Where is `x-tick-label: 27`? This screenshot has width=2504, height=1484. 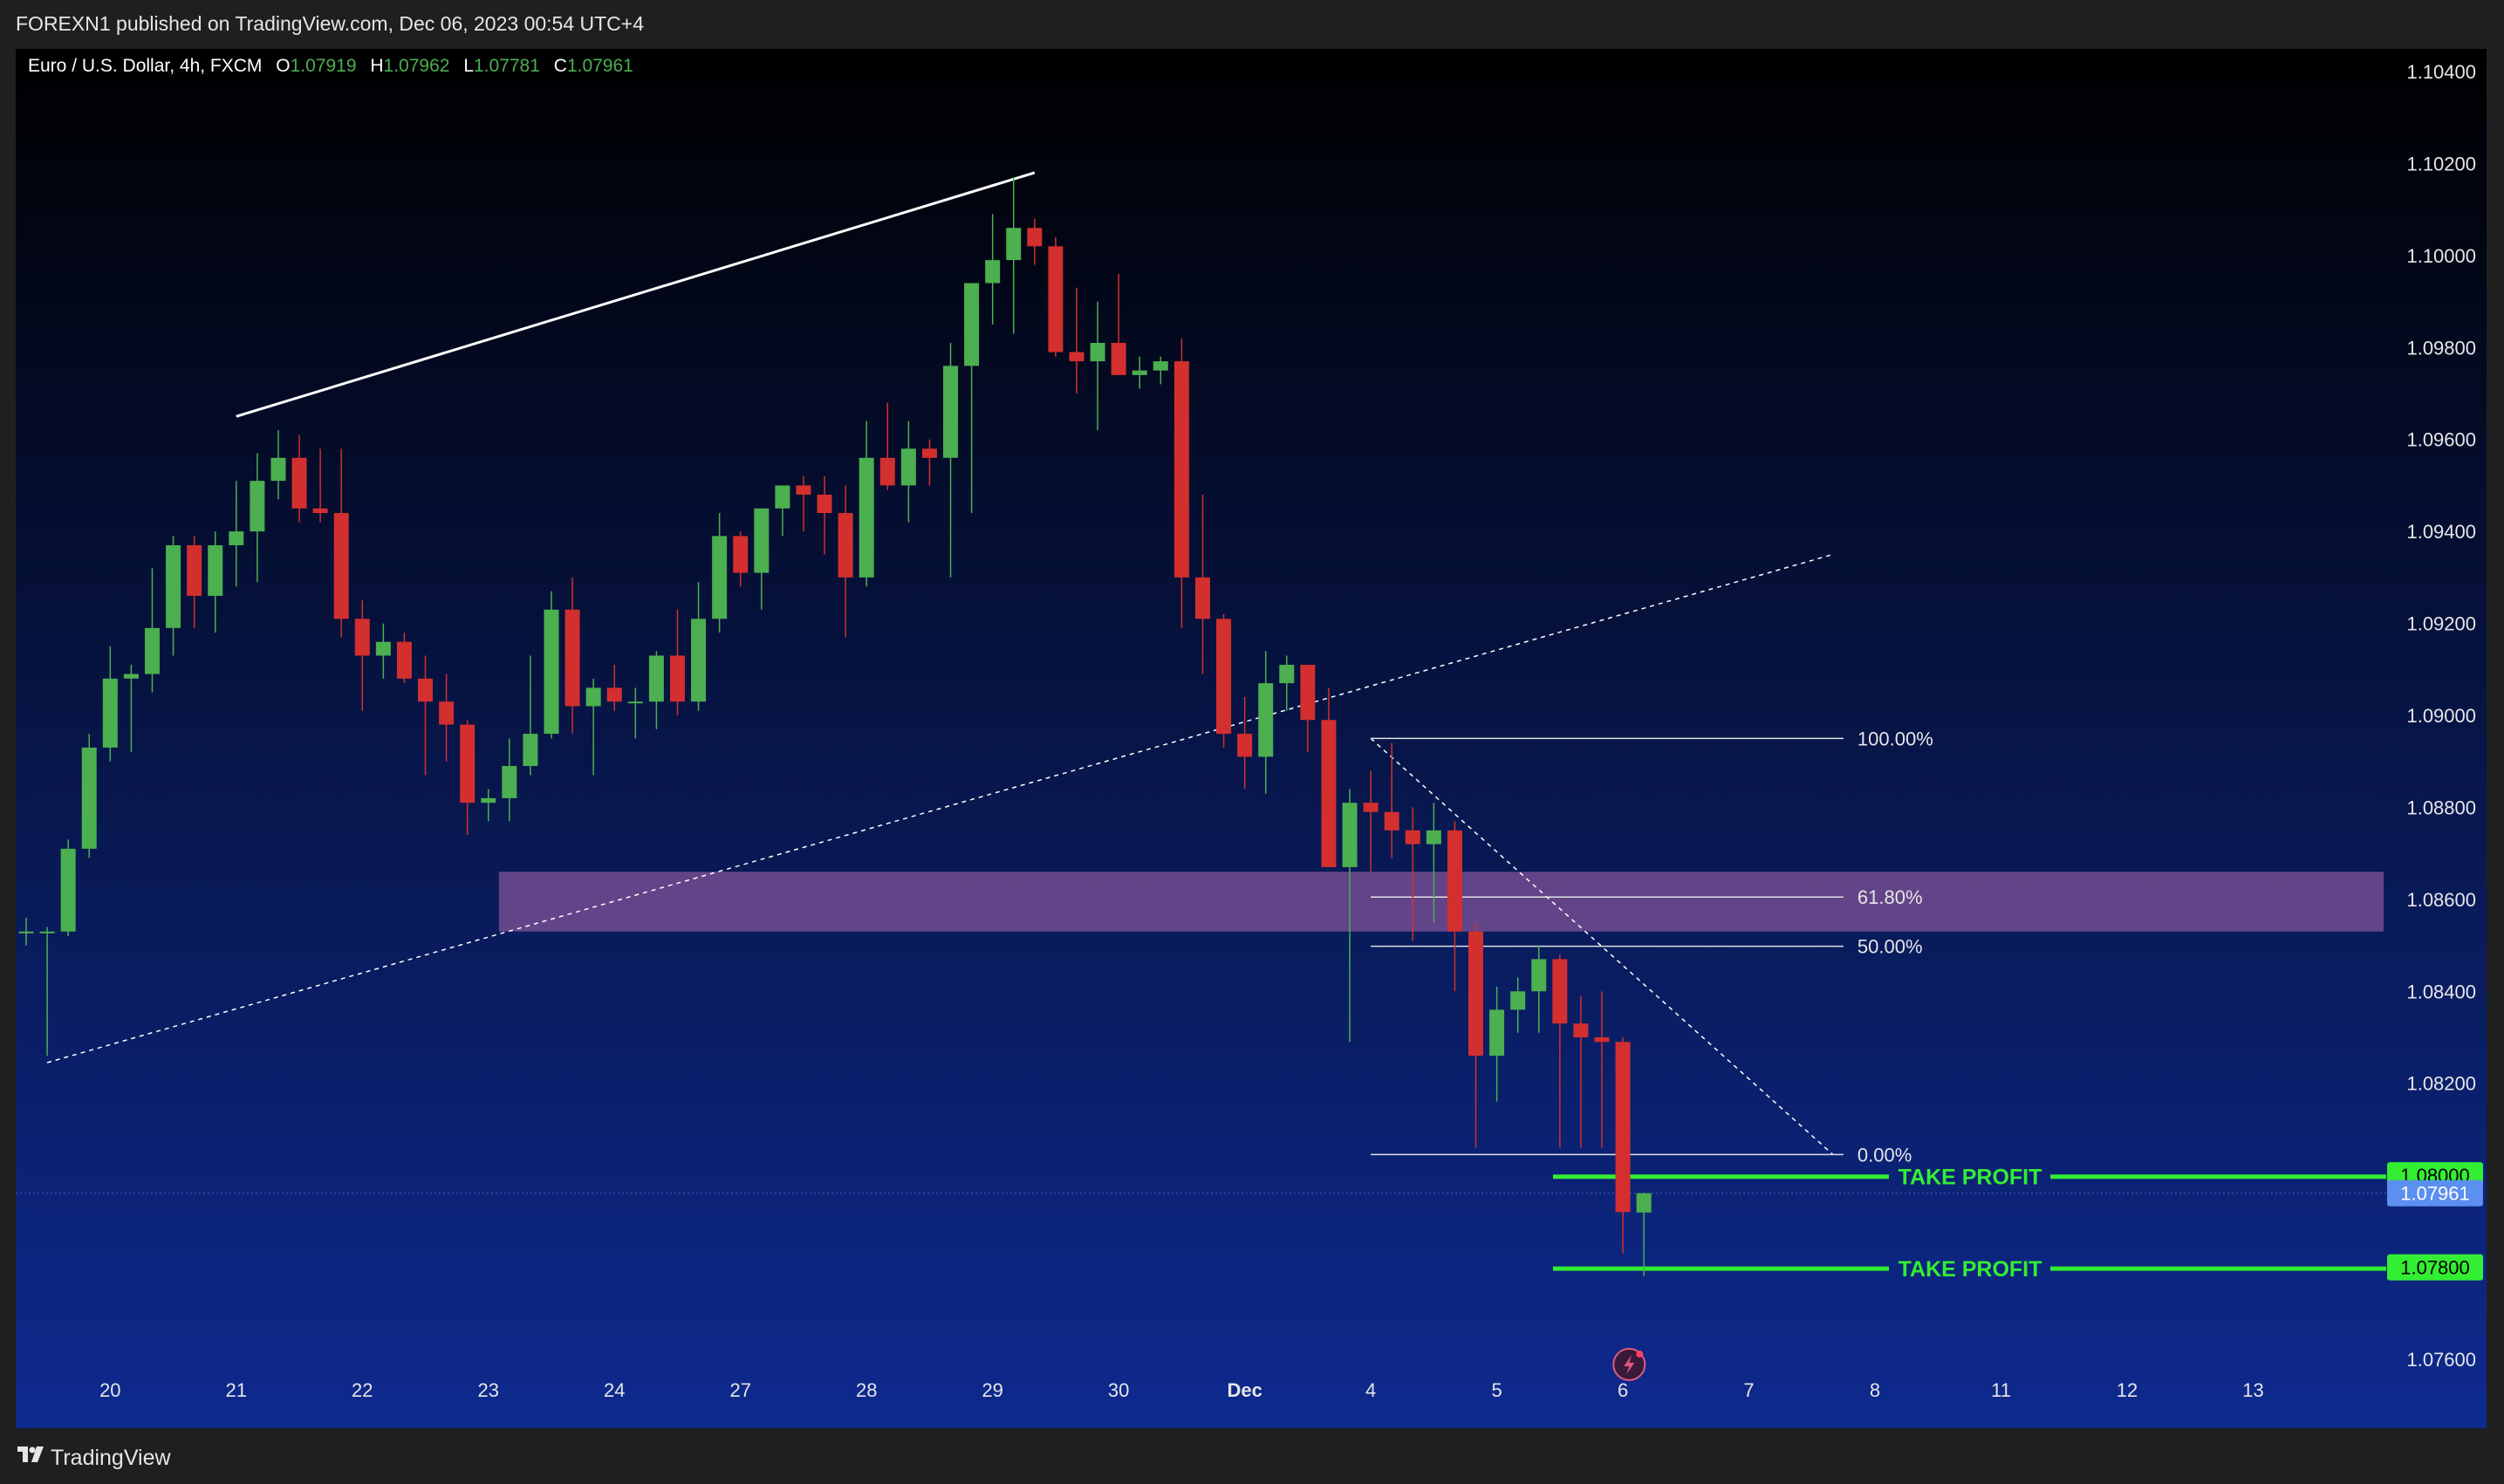
x-tick-label: 27 is located at coordinates (739, 1390).